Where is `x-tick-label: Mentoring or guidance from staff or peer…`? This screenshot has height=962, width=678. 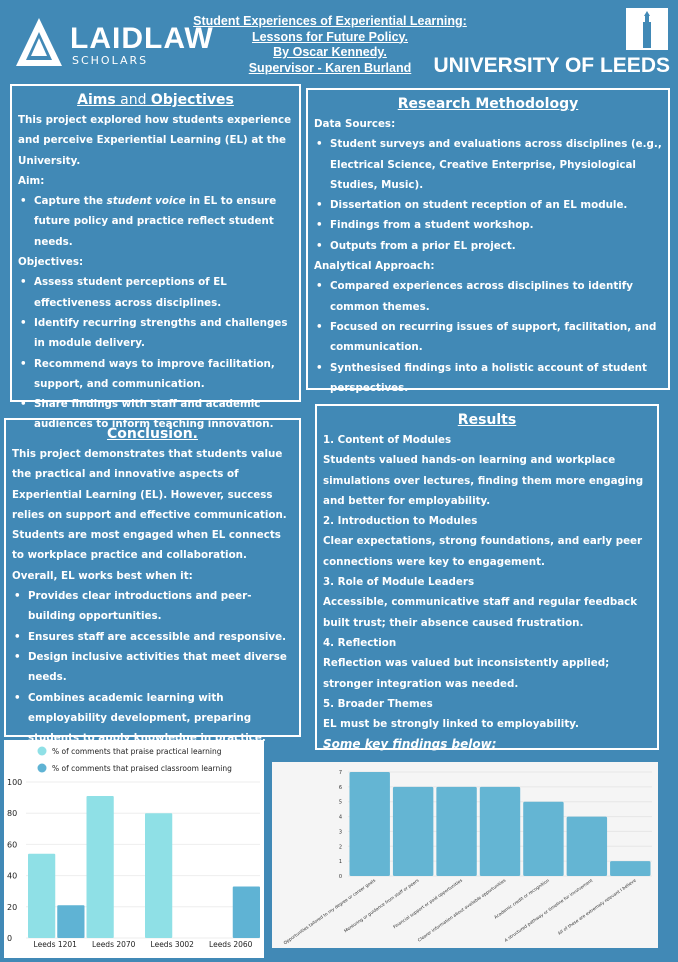 x-tick-label: Mentoring or guidance from staff or peer… is located at coordinates (382, 905).